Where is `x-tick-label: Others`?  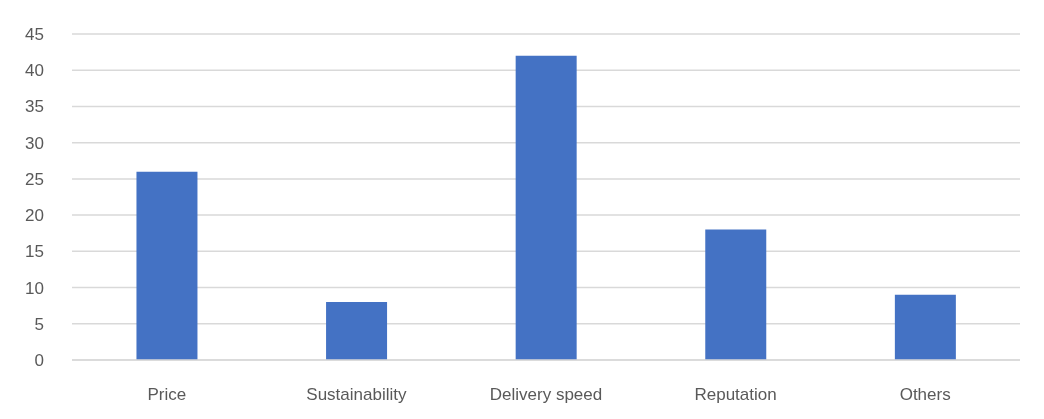
x-tick-label: Others is located at coordinates (925, 395).